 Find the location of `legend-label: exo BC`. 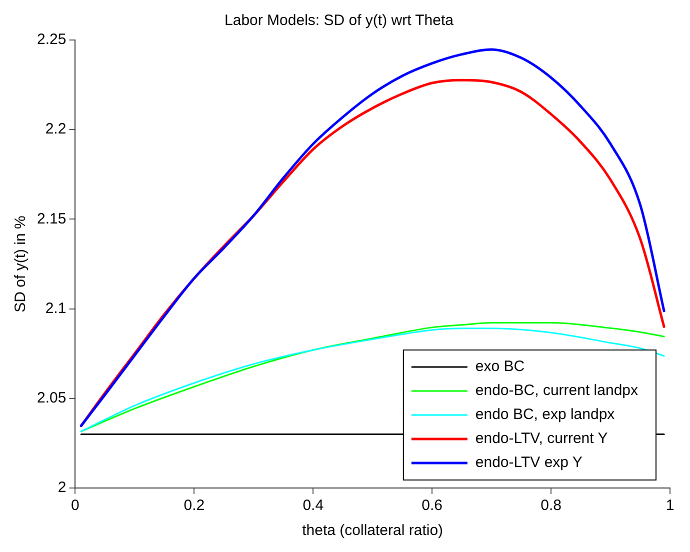

legend-label: exo BC is located at coordinates (500, 367).